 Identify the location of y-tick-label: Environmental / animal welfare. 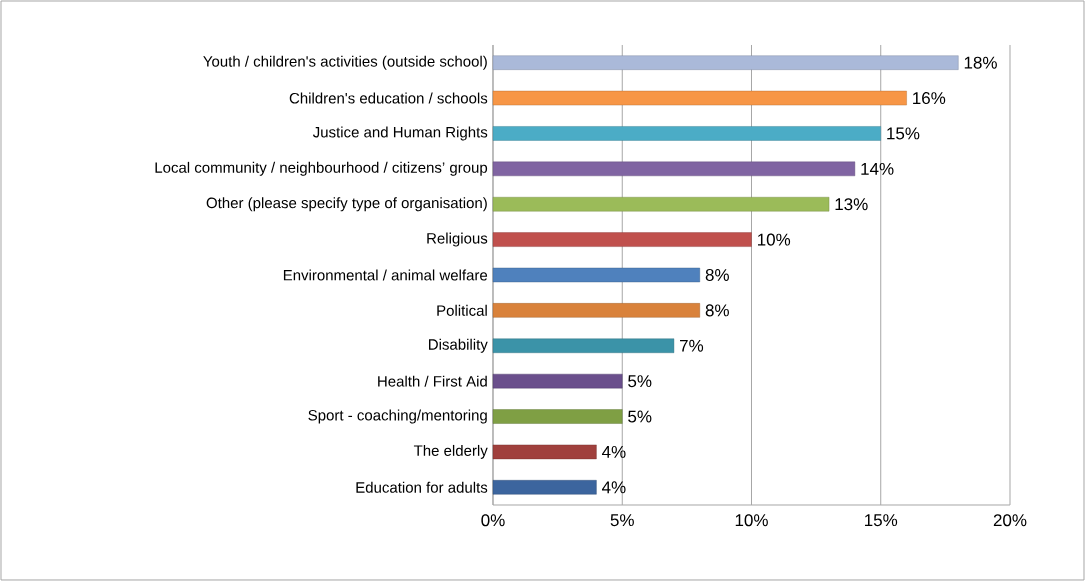
(385, 275).